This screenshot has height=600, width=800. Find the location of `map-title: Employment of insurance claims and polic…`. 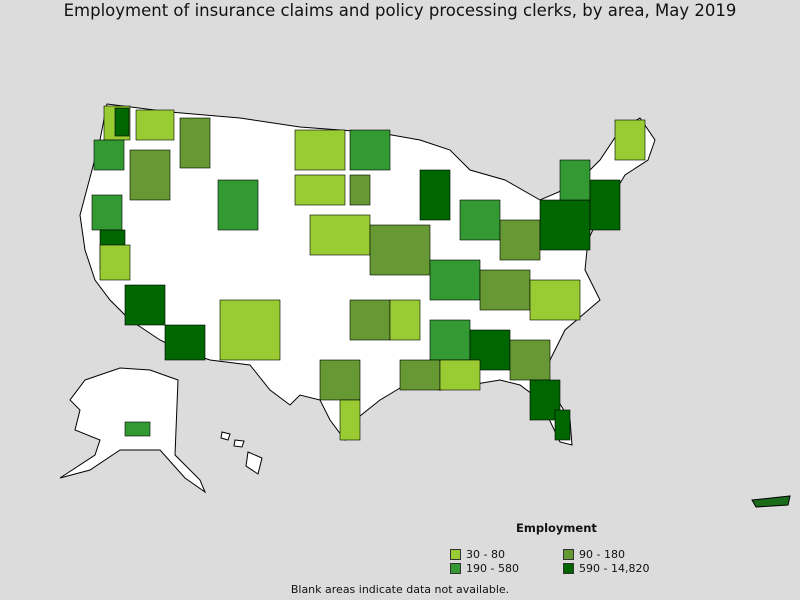

map-title: Employment of insurance claims and polic… is located at coordinates (400, 10).